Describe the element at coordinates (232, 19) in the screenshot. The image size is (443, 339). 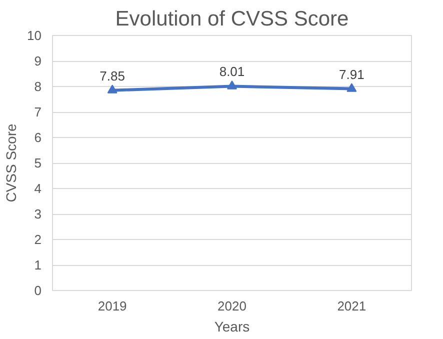
I see `chart-title: Evolution of CVSS Score` at that location.